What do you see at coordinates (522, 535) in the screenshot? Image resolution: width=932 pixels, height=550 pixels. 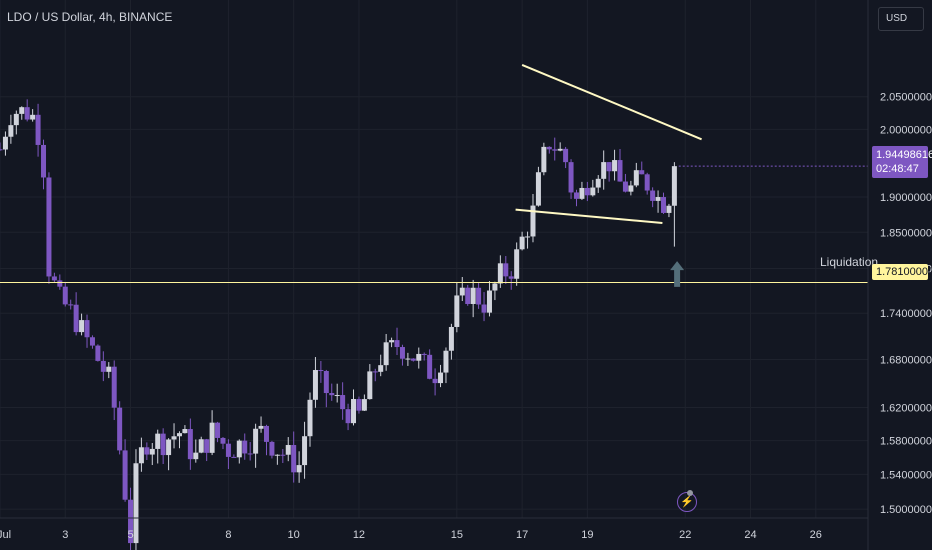 I see `x-tick-label: 17` at bounding box center [522, 535].